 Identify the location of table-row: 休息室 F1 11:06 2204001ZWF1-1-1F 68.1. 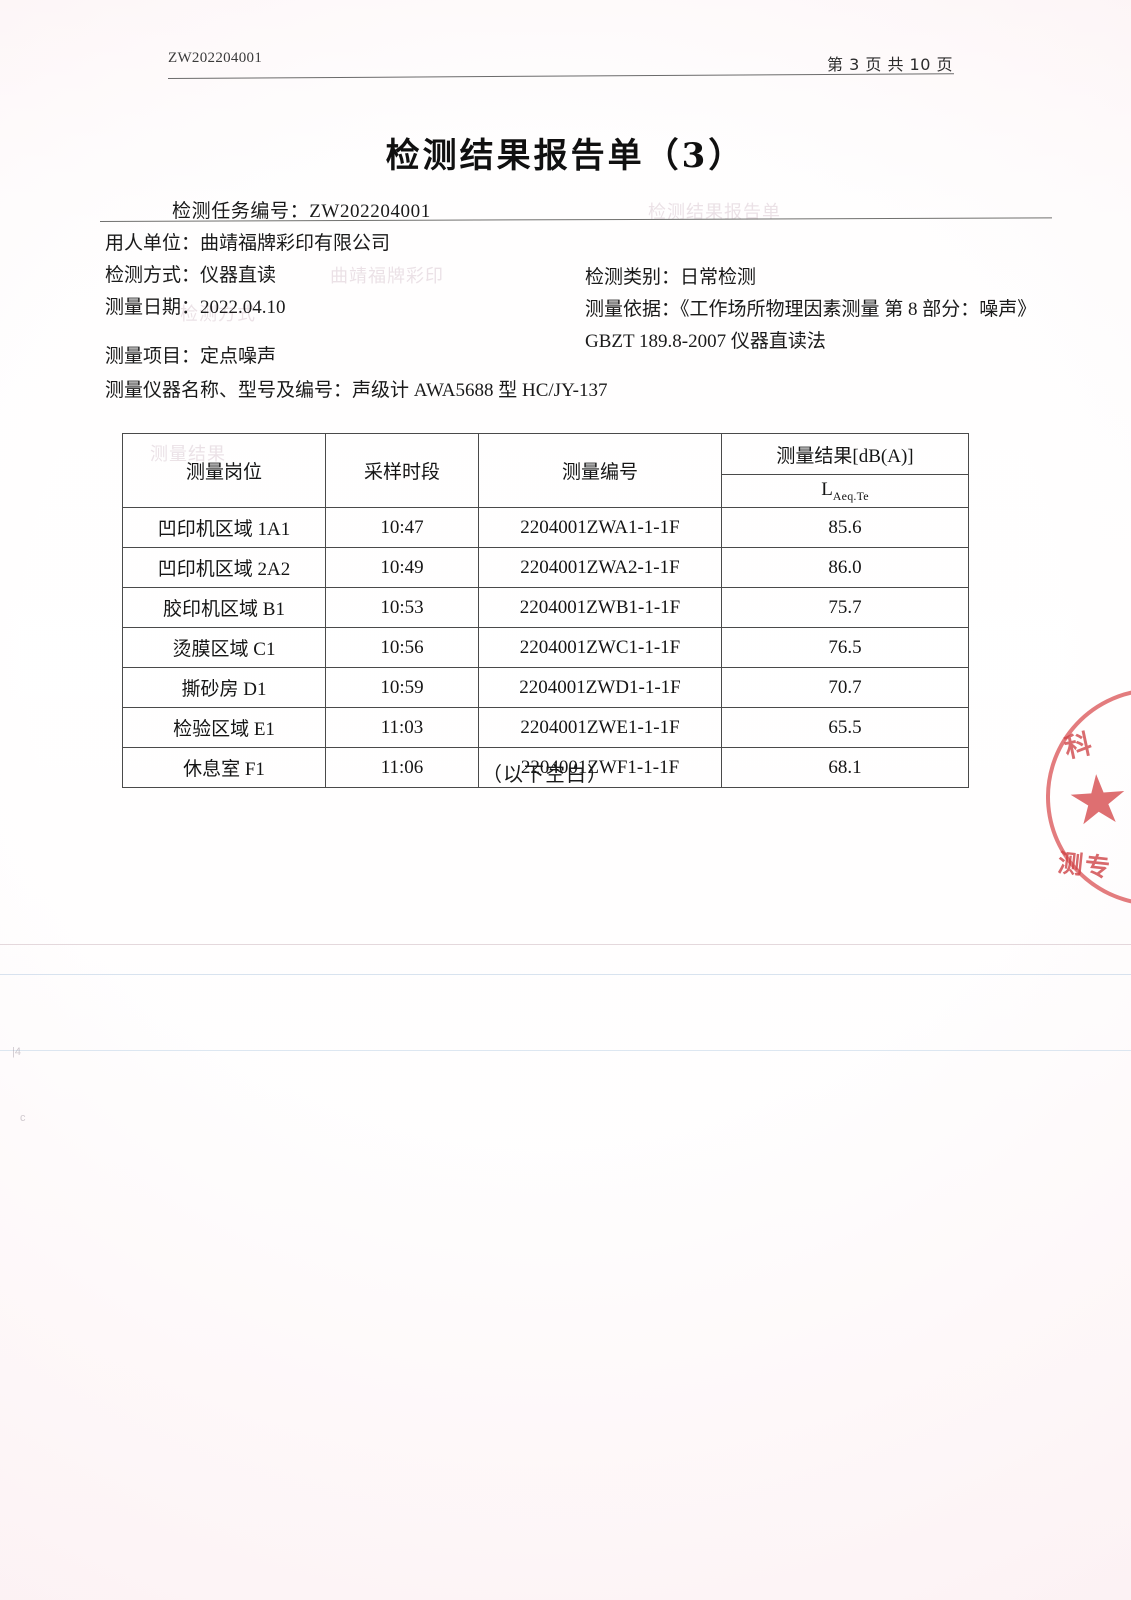
(545, 767).